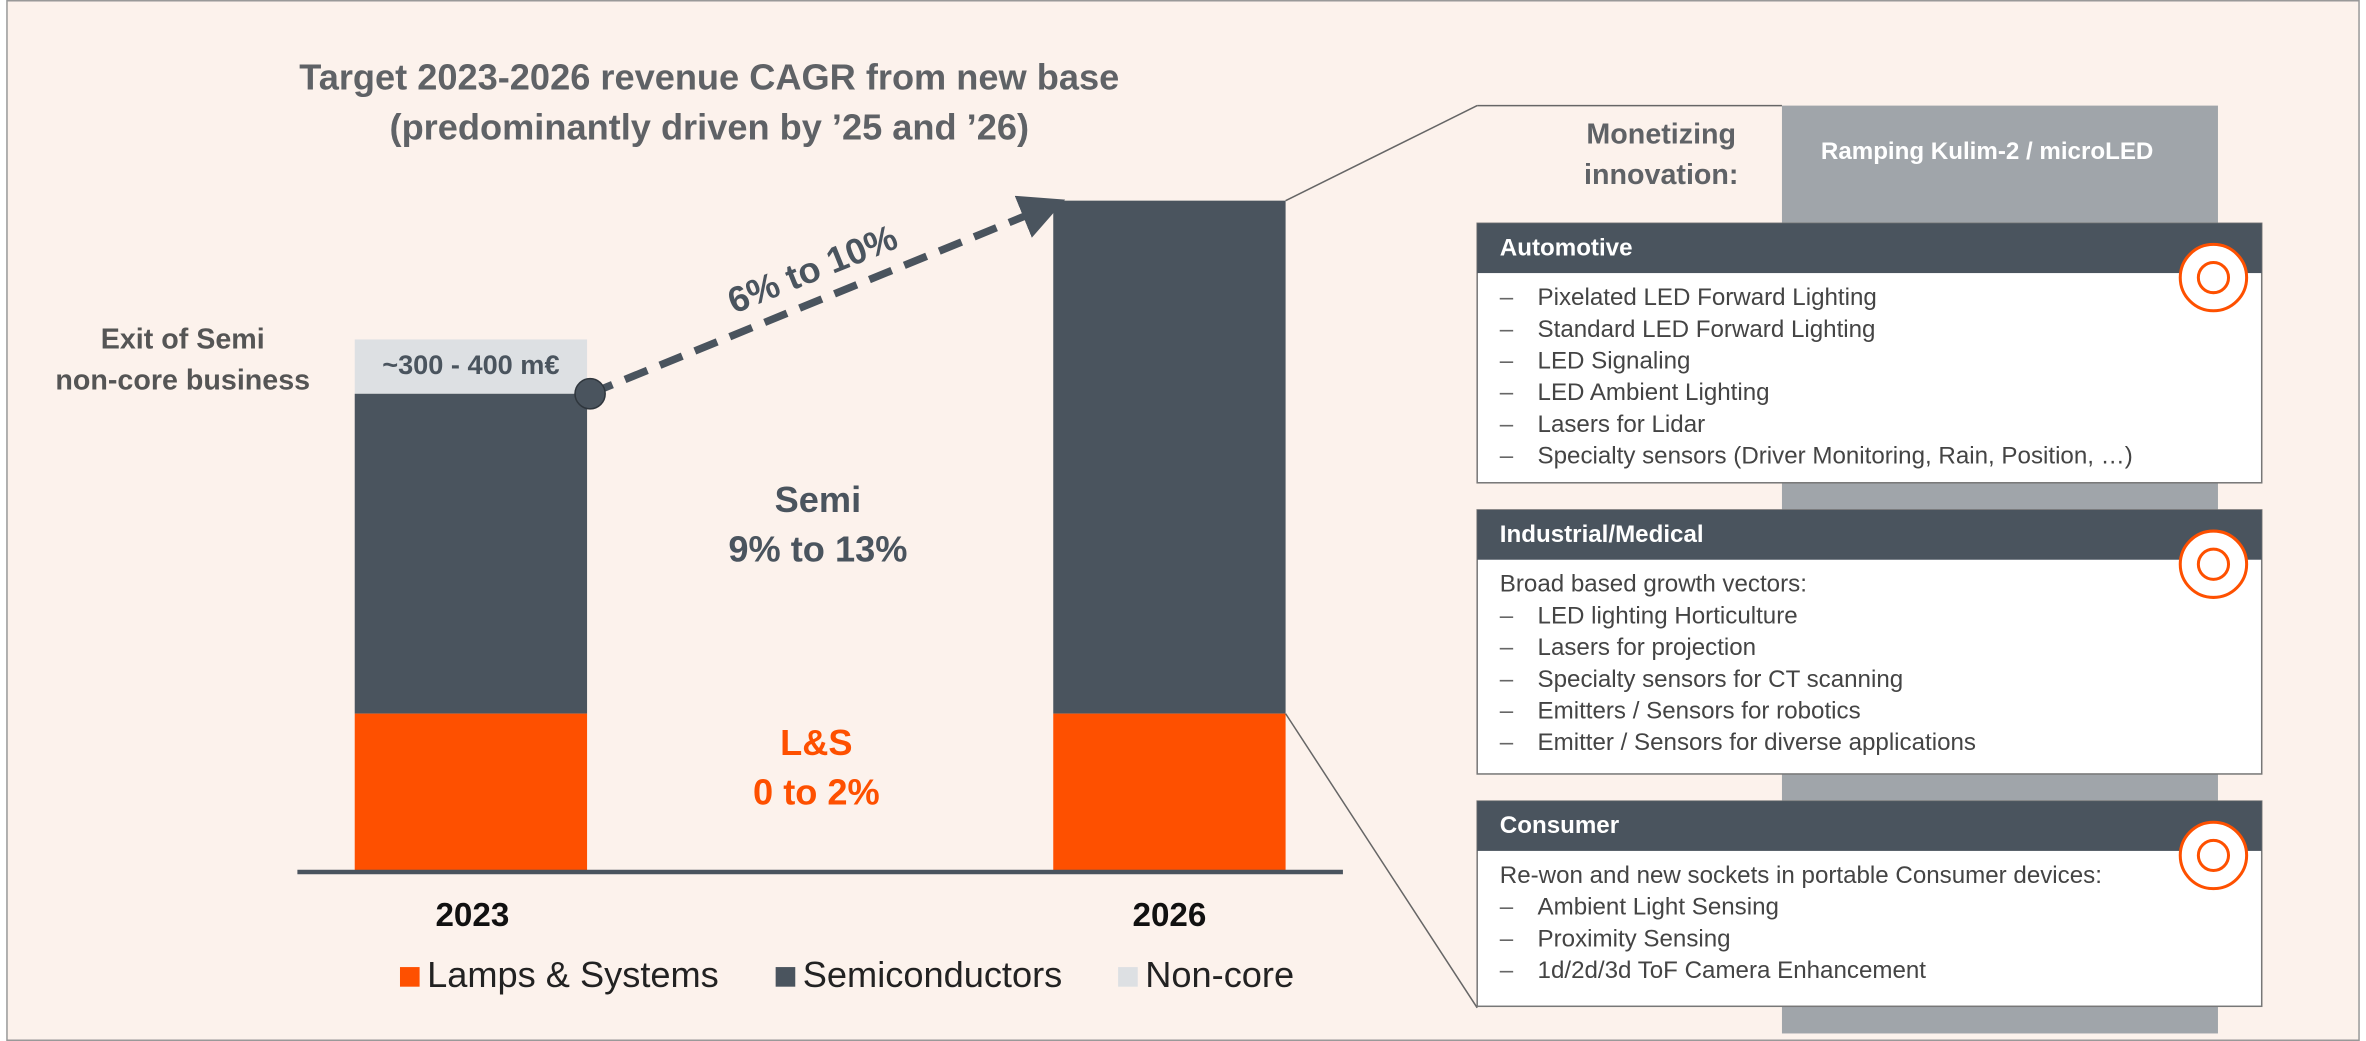  What do you see at coordinates (1732, 970) in the screenshot?
I see `box-item: 1d/2d/3d ToF Camera Enhancement` at bounding box center [1732, 970].